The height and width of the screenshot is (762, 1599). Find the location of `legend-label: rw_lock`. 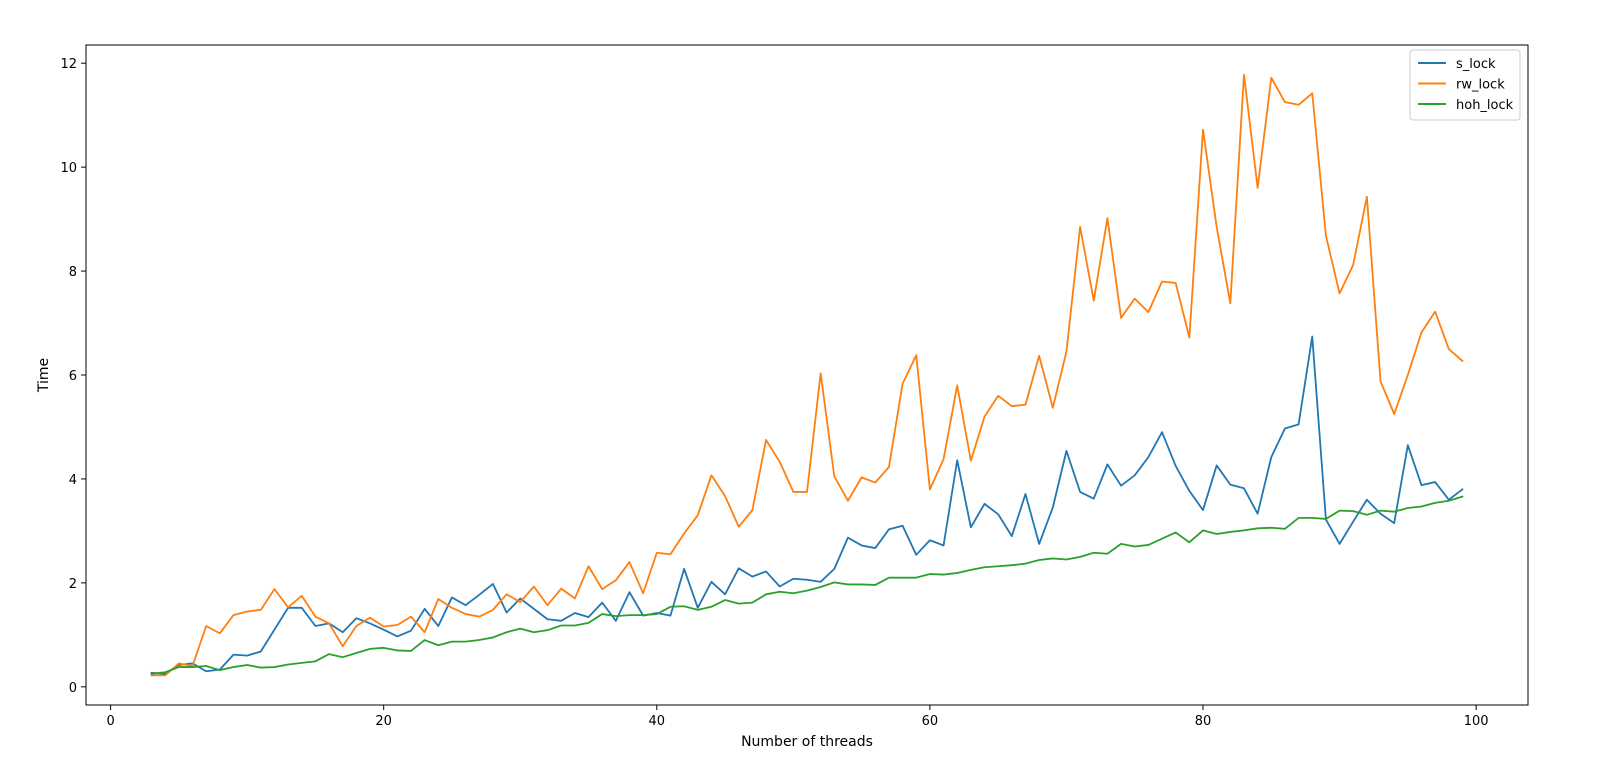

legend-label: rw_lock is located at coordinates (1480, 85).